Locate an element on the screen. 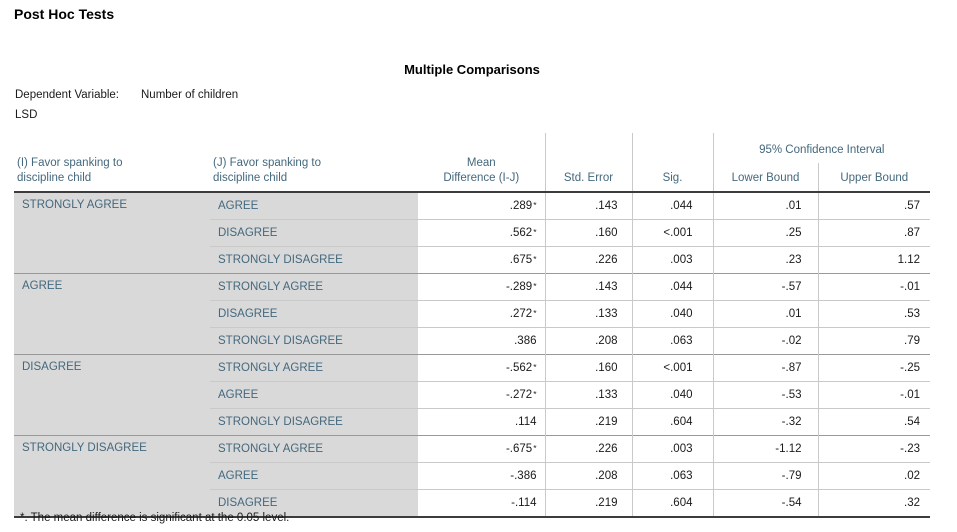 Image resolution: width=957 pixels, height=532 pixels. mean-difference-cell: .675* is located at coordinates (481, 260).